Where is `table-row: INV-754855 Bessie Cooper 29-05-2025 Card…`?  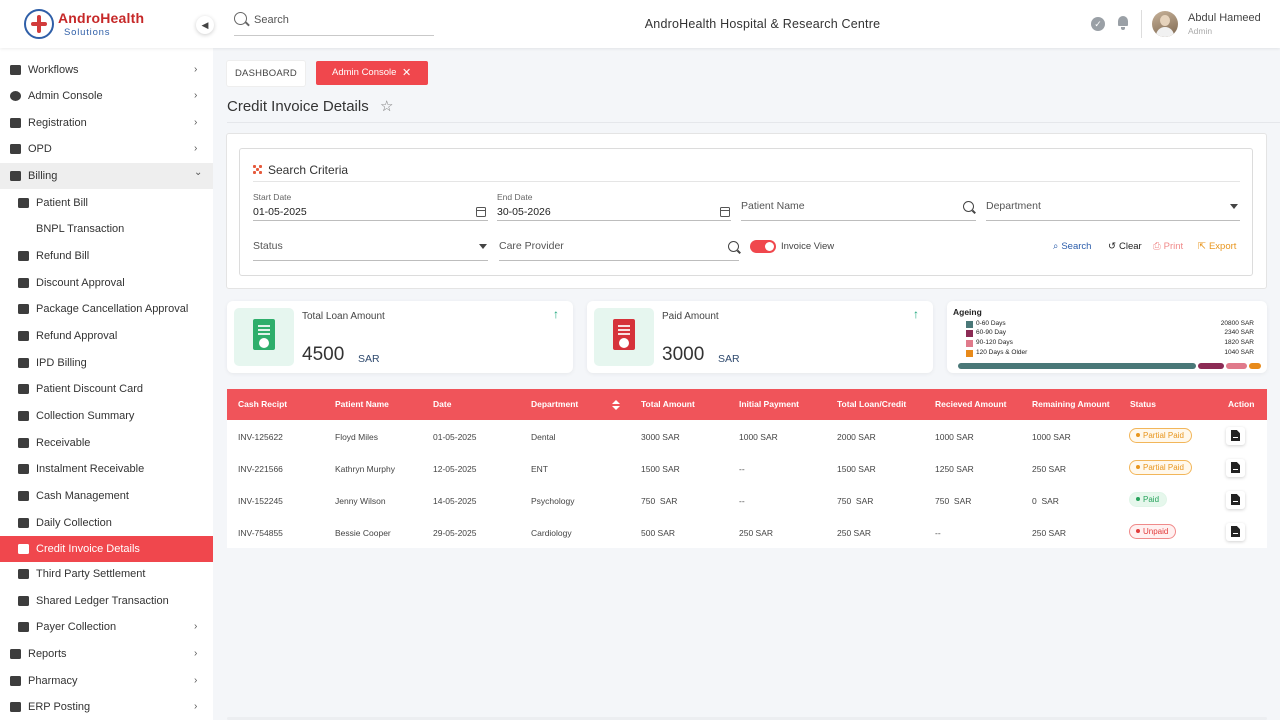
table-row: INV-754855 Bessie Cooper 29-05-2025 Card… is located at coordinates (747, 532).